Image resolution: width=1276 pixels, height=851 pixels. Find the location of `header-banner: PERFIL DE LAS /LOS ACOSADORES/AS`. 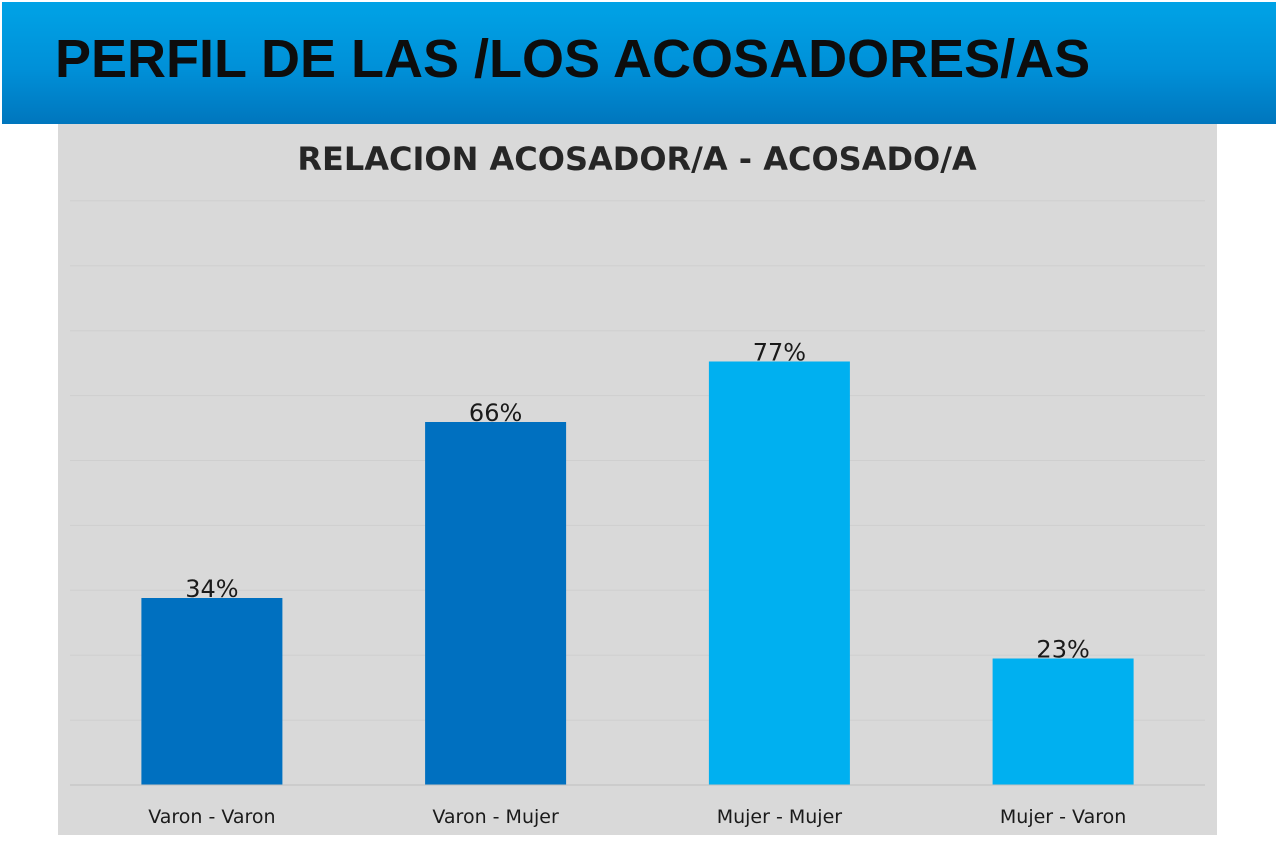

header-banner: PERFIL DE LAS /LOS ACOSADORES/AS is located at coordinates (638, 62).